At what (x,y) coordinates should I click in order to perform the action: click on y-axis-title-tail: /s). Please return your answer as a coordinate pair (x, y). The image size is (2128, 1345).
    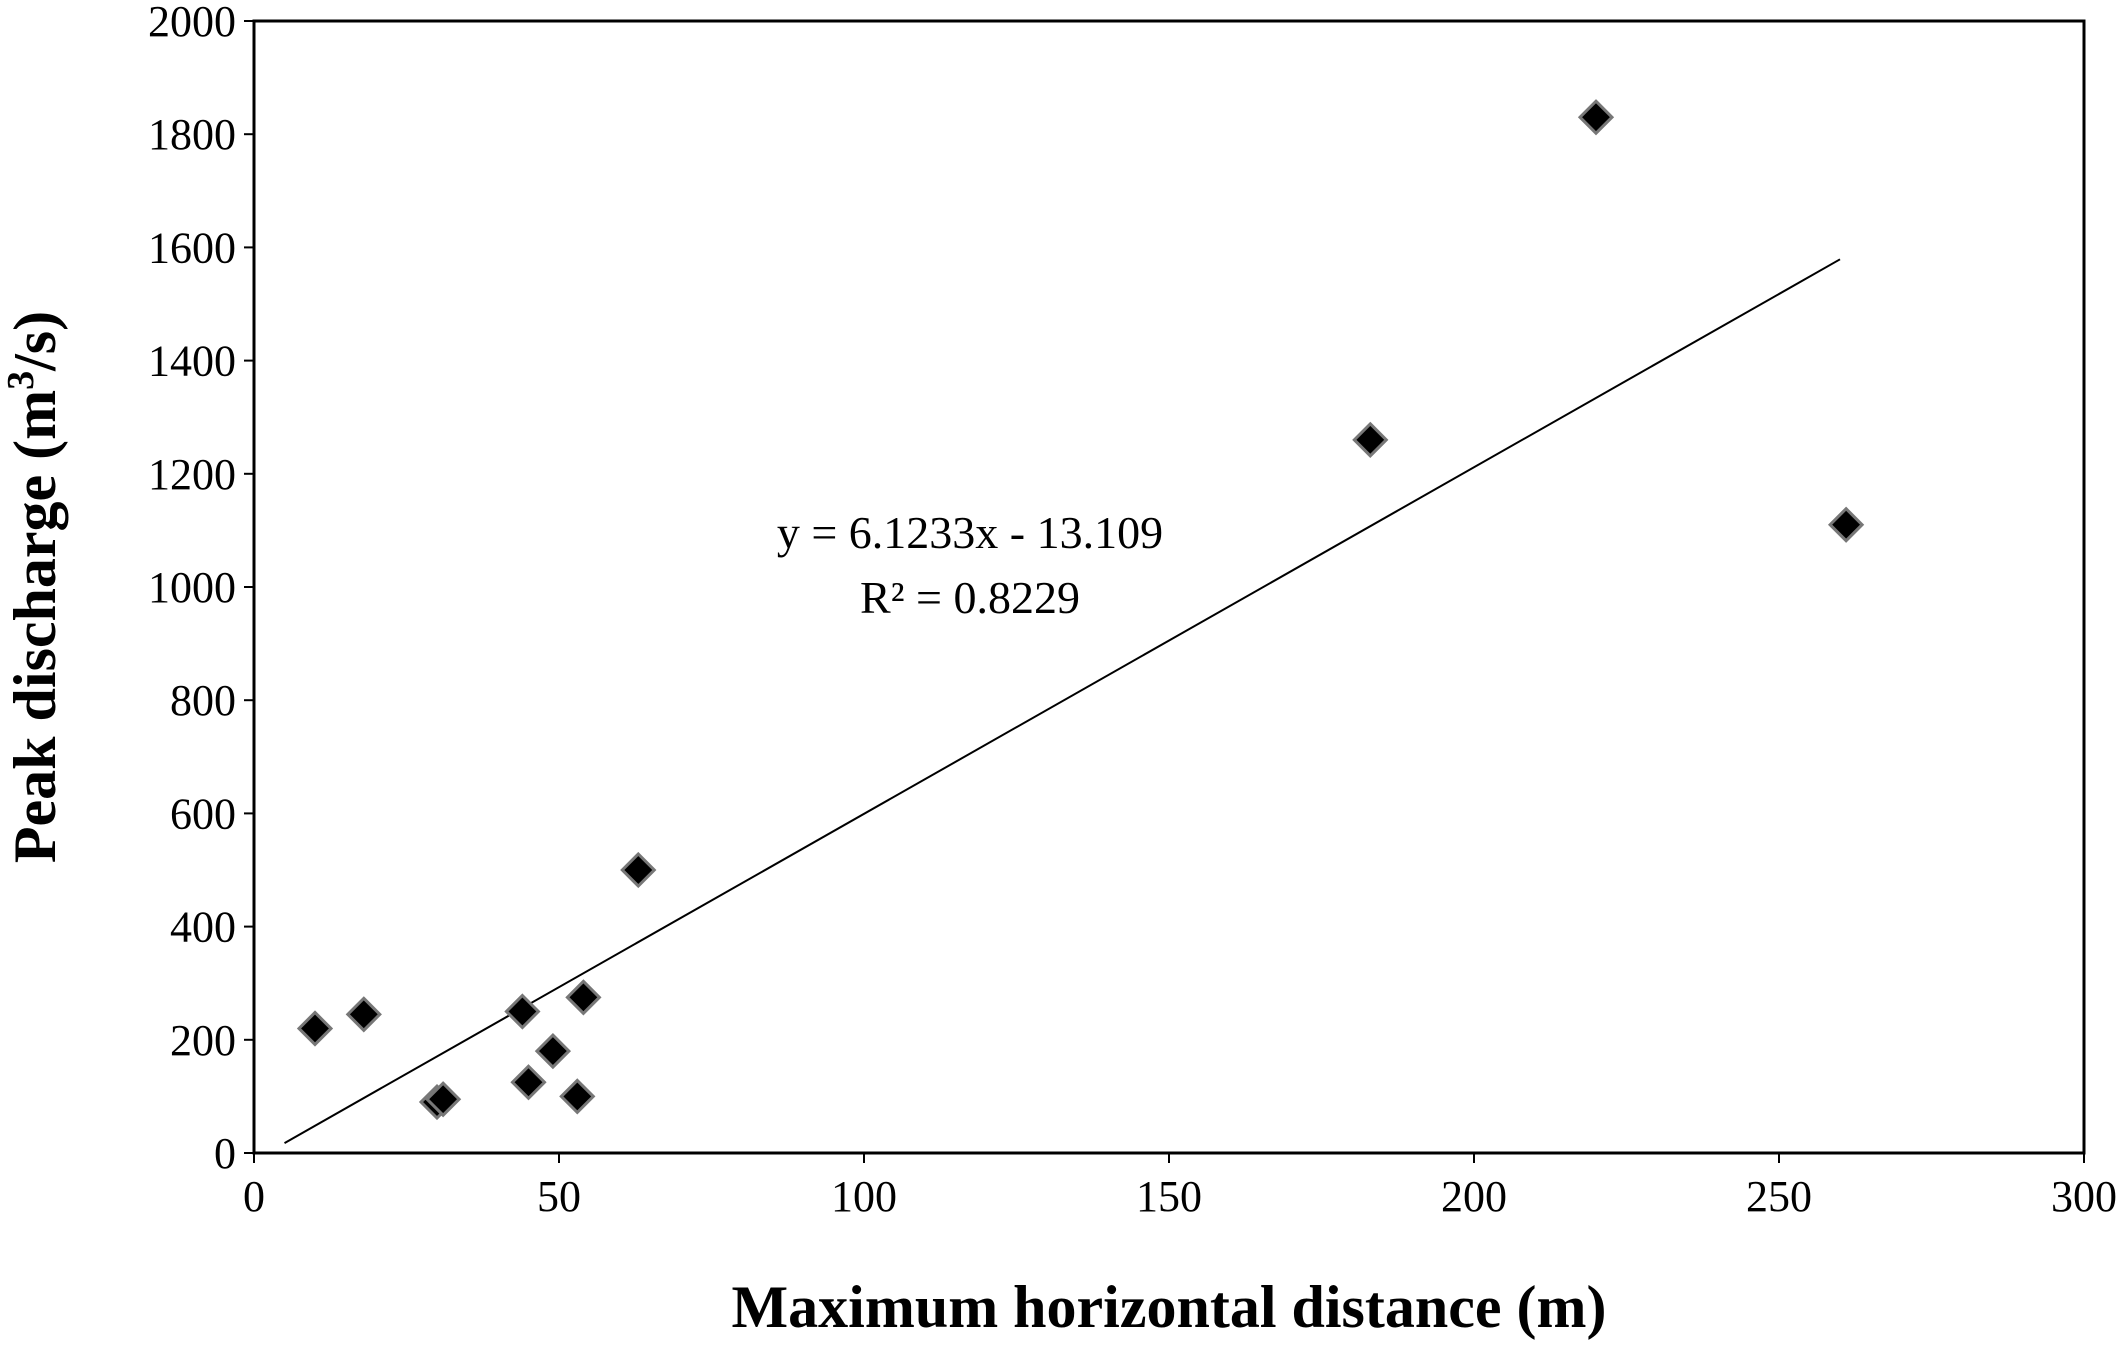
    Looking at the image, I should click on (35, 341).